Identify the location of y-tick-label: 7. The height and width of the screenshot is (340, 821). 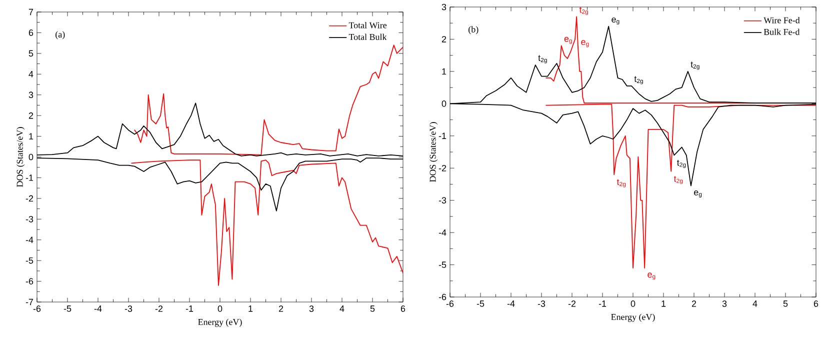
(31, 12).